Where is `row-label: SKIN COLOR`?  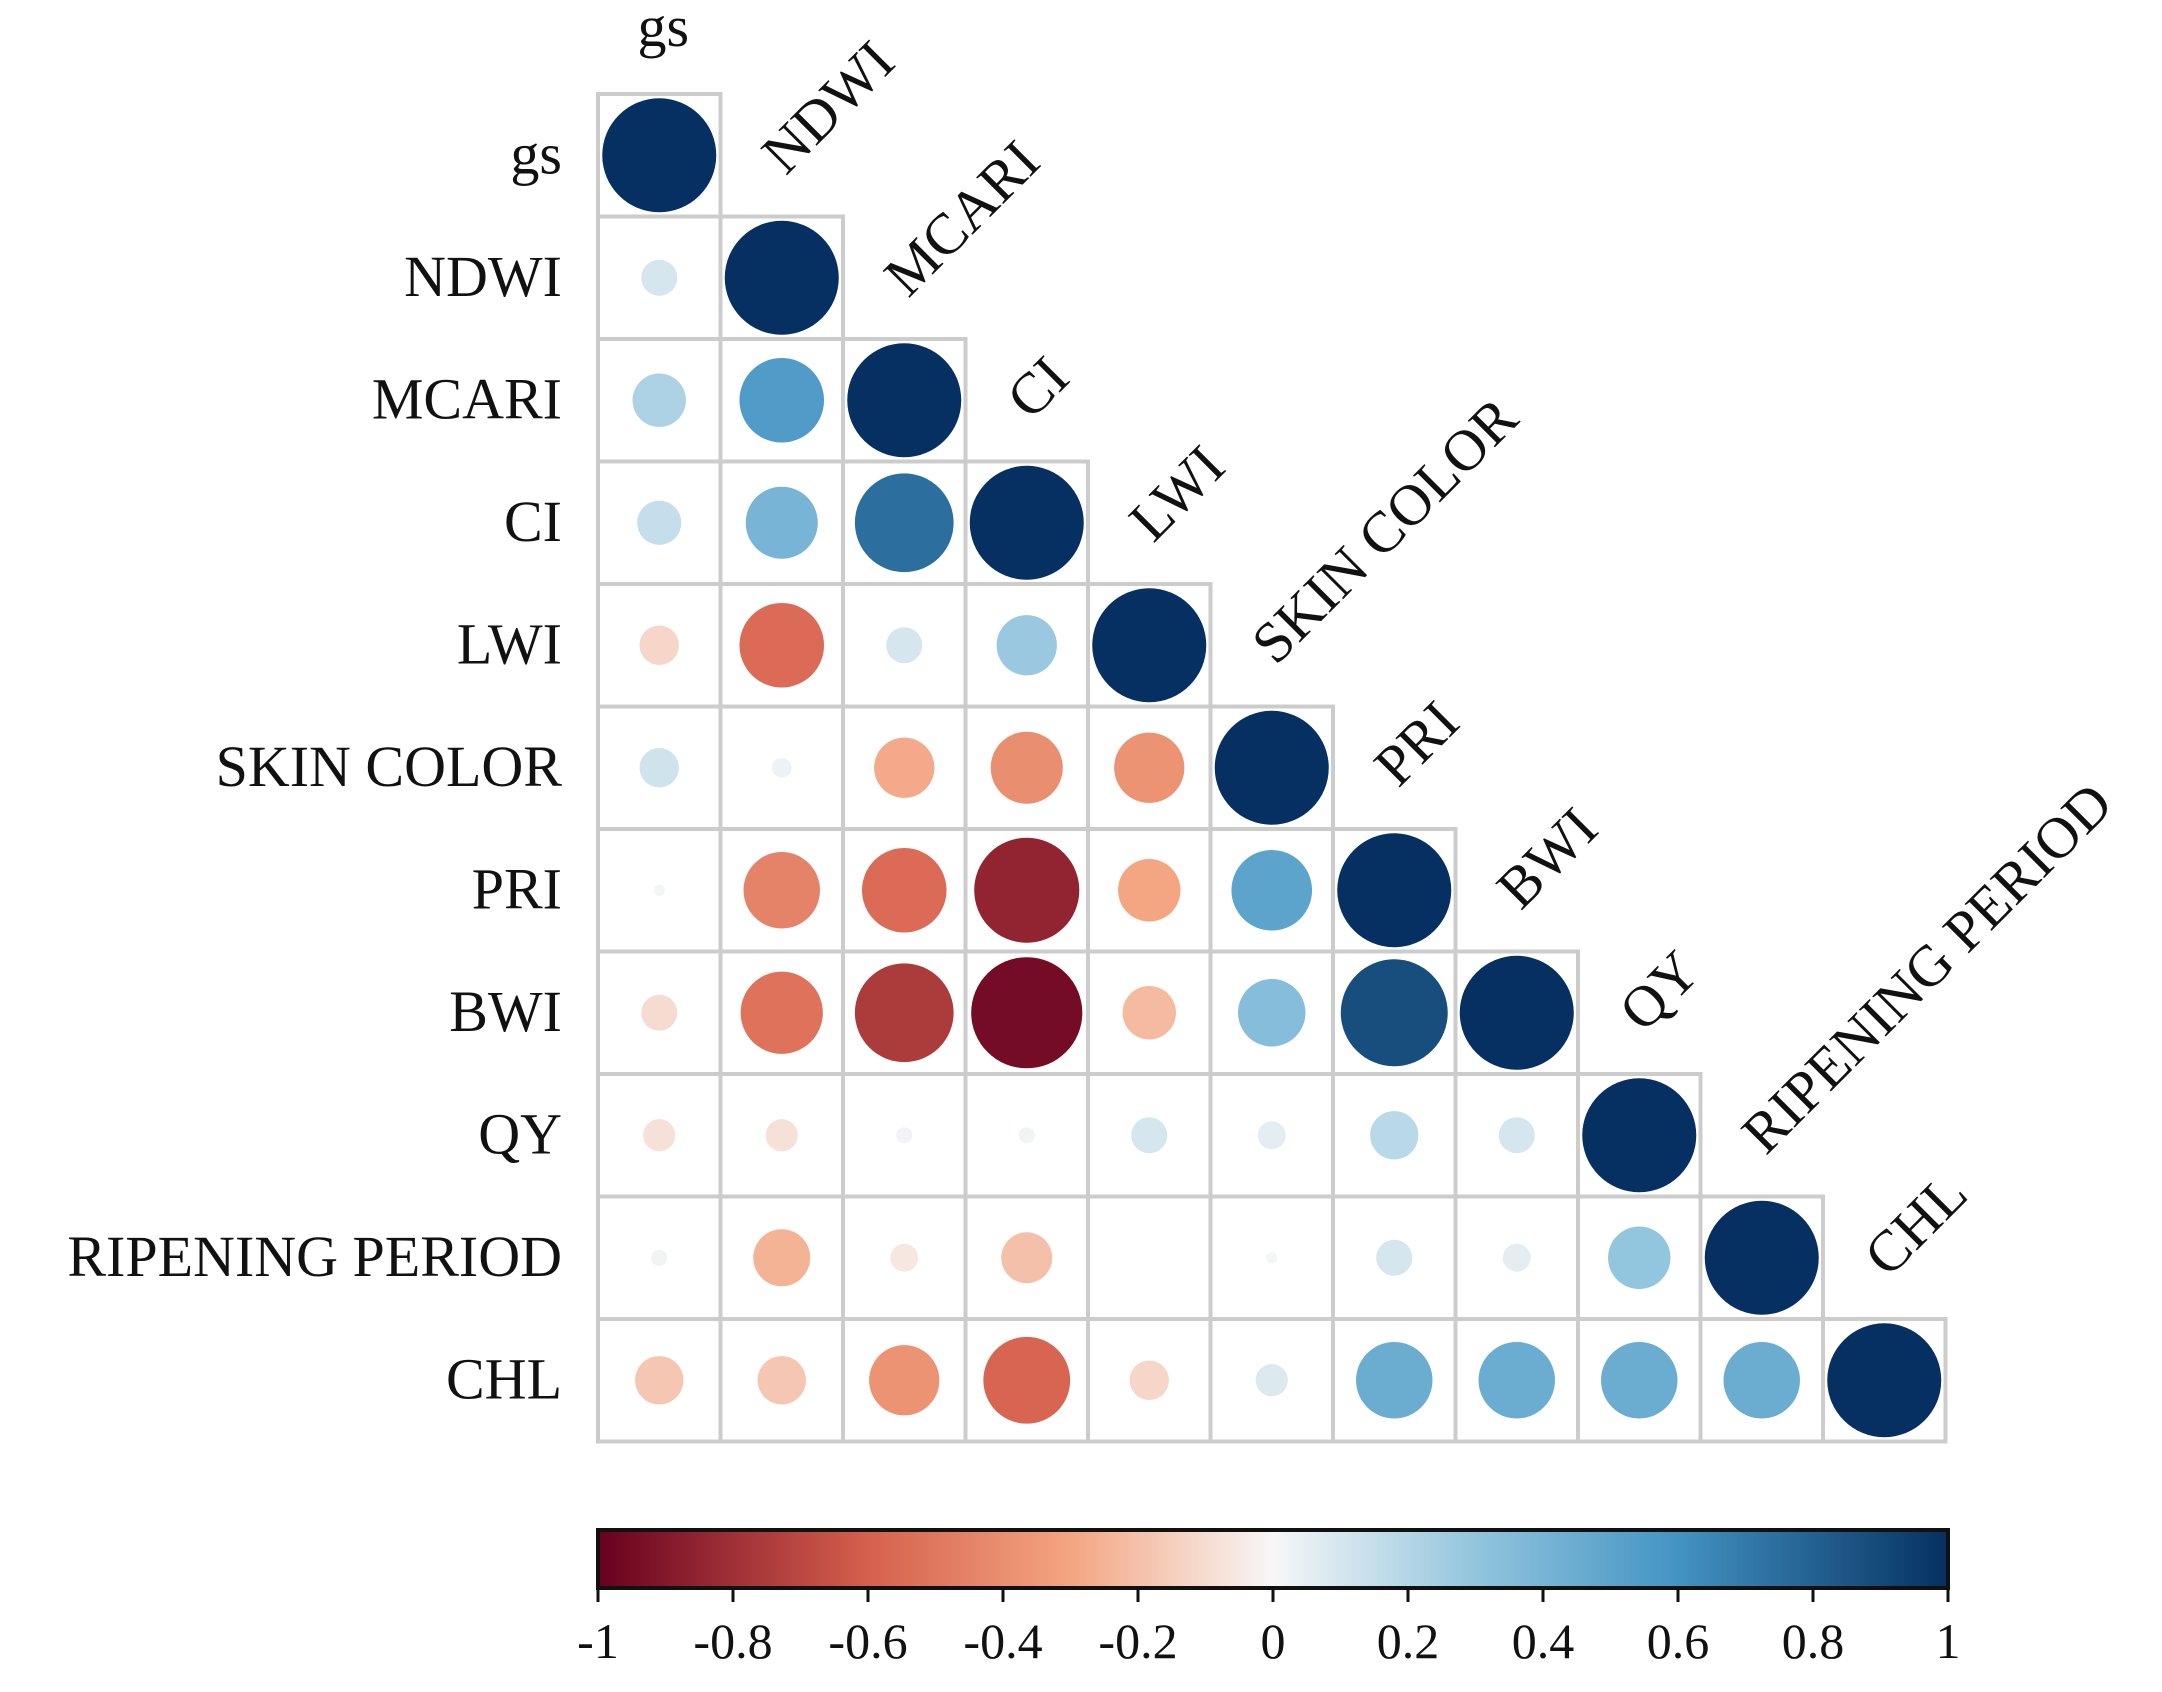 row-label: SKIN COLOR is located at coordinates (389, 766).